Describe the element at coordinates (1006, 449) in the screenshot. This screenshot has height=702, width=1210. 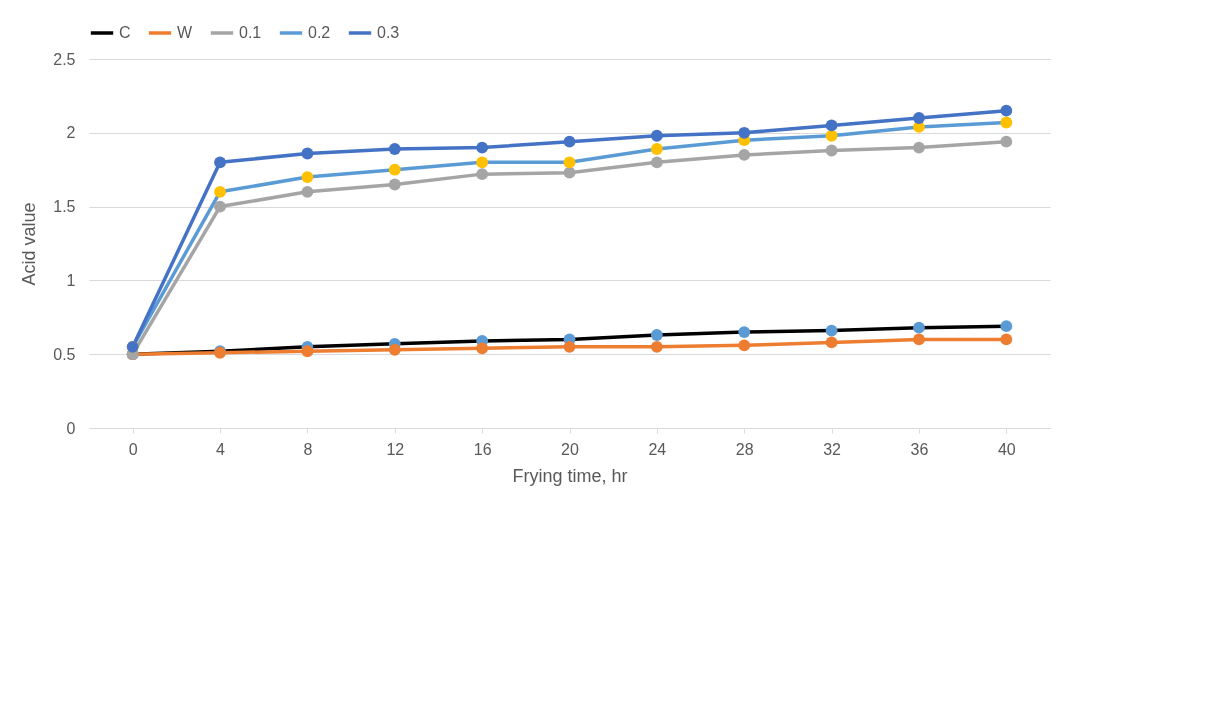
I see `x-tick-label: 40` at that location.